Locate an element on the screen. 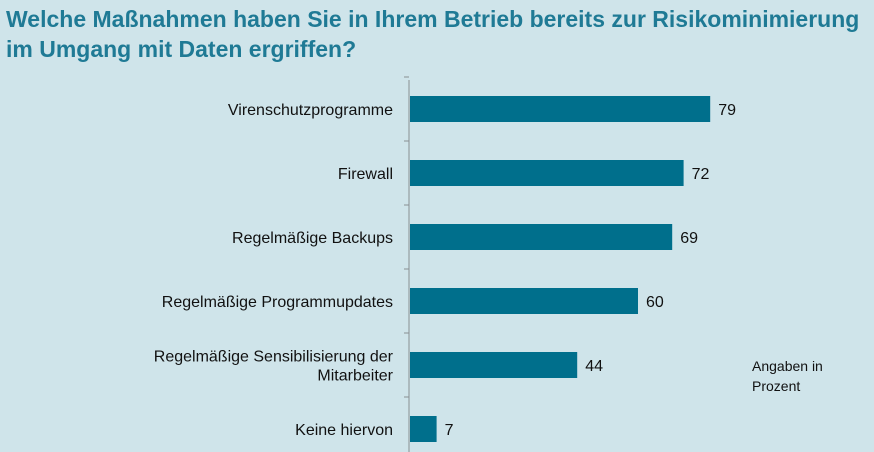  units-note: Angaben in Prozent is located at coordinates (787, 376).